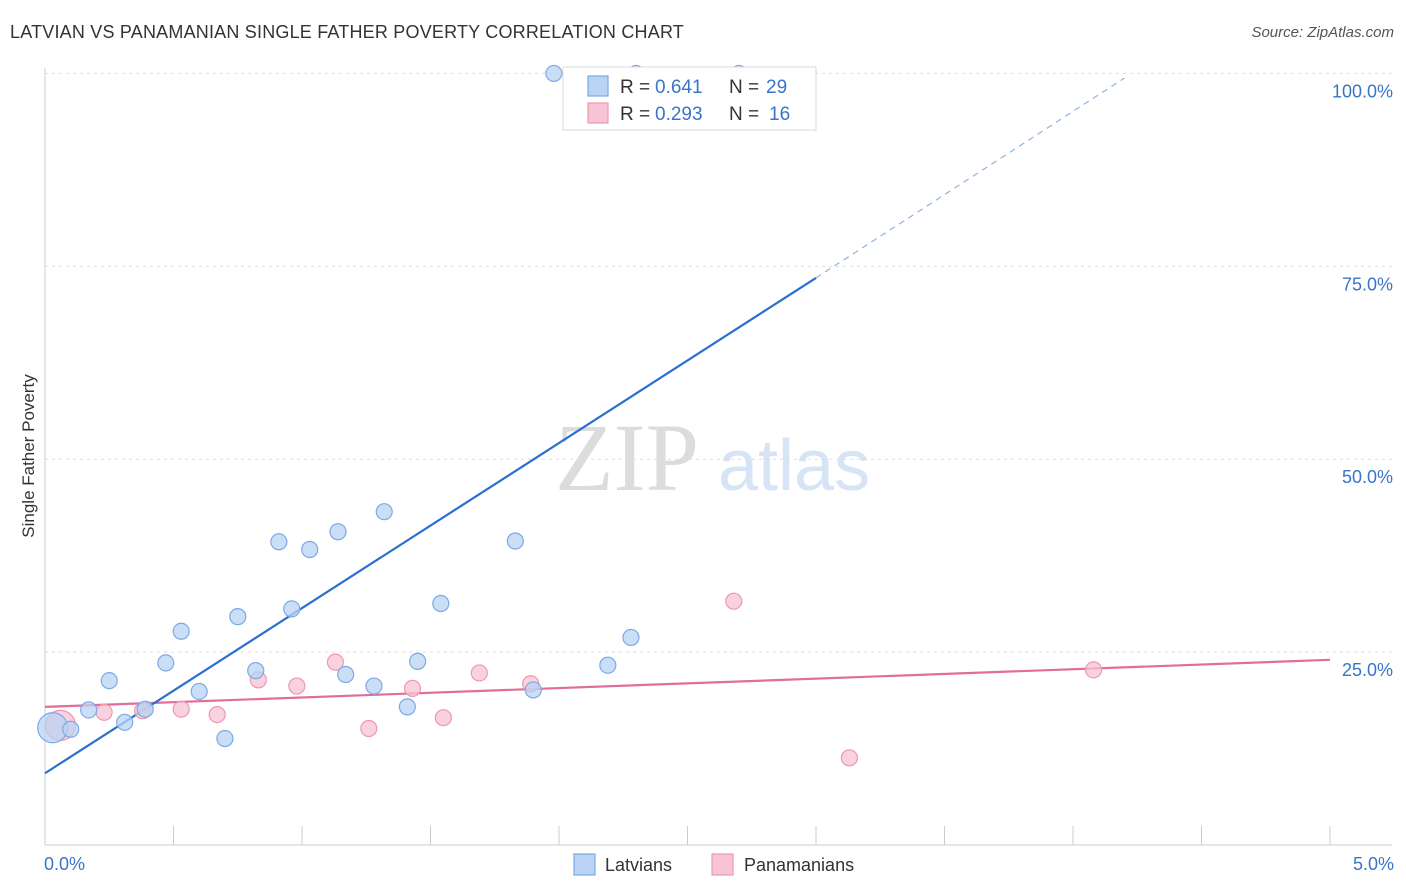 This screenshot has width=1406, height=892. I want to click on correlation-legend: R = 0.641 N = 29 R = 0.293 N = 16, so click(689, 98).